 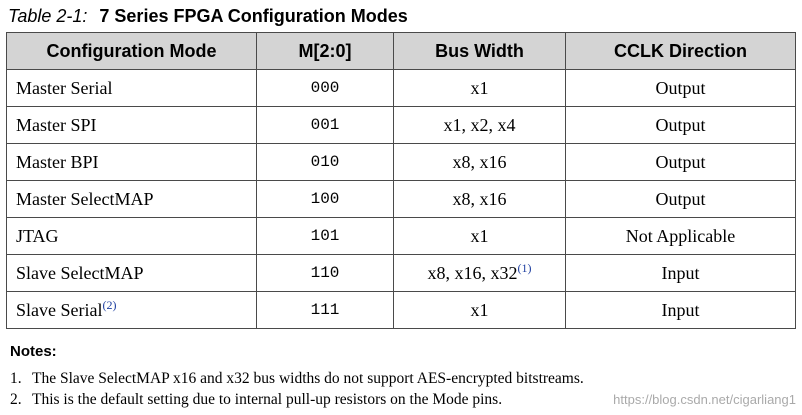 I want to click on mode-pins-cell: 101, so click(x=325, y=236).